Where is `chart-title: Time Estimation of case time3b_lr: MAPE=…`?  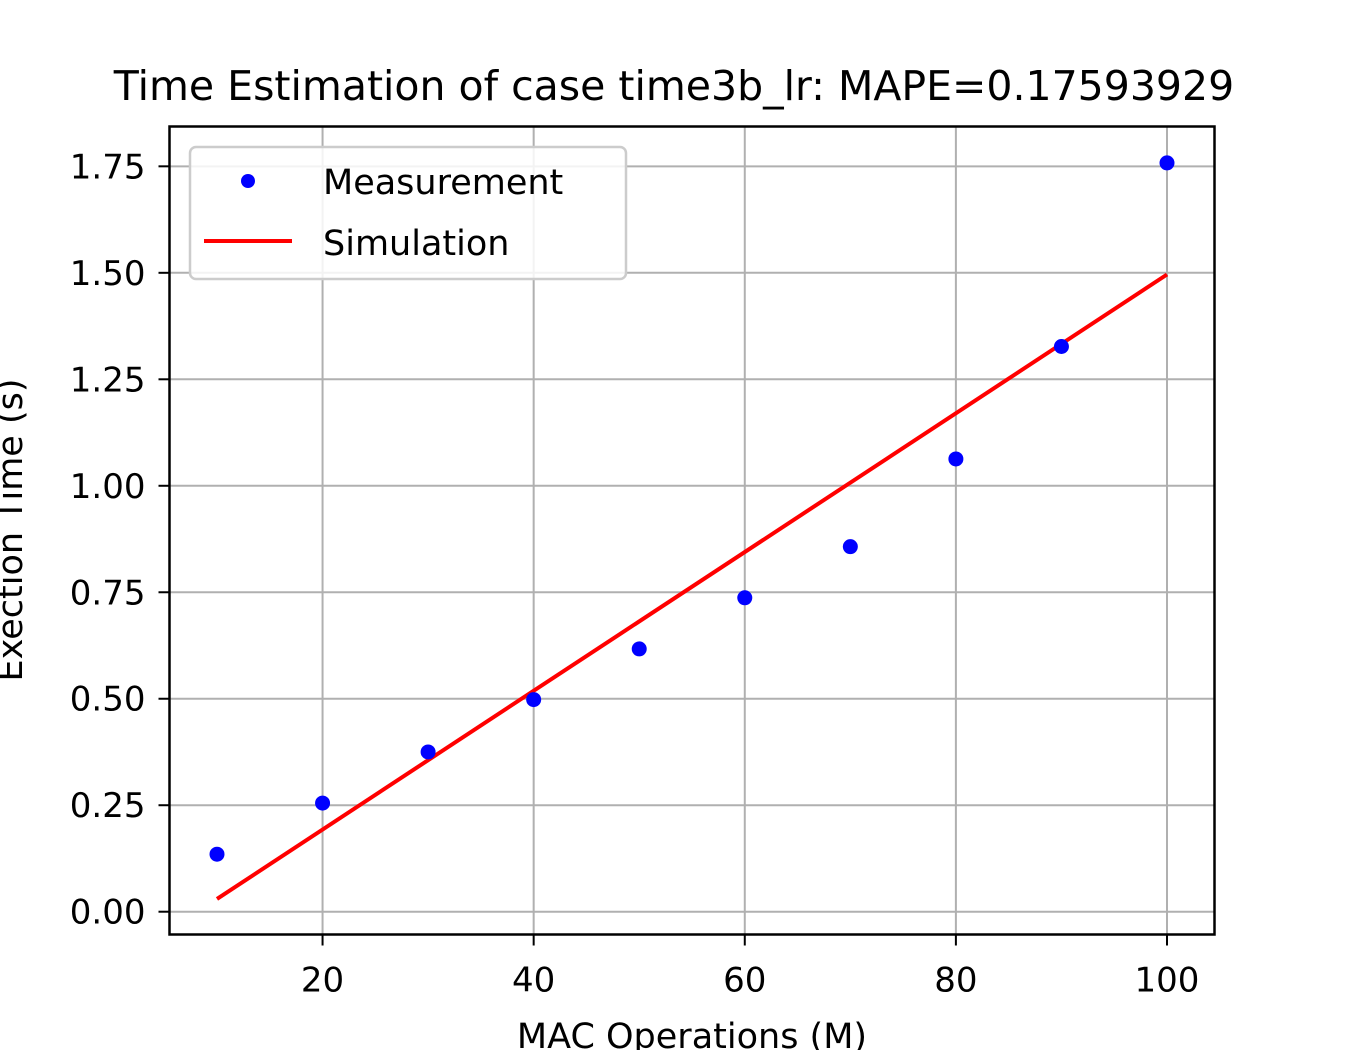 chart-title: Time Estimation of case time3b_lr: MAPE=… is located at coordinates (673, 86).